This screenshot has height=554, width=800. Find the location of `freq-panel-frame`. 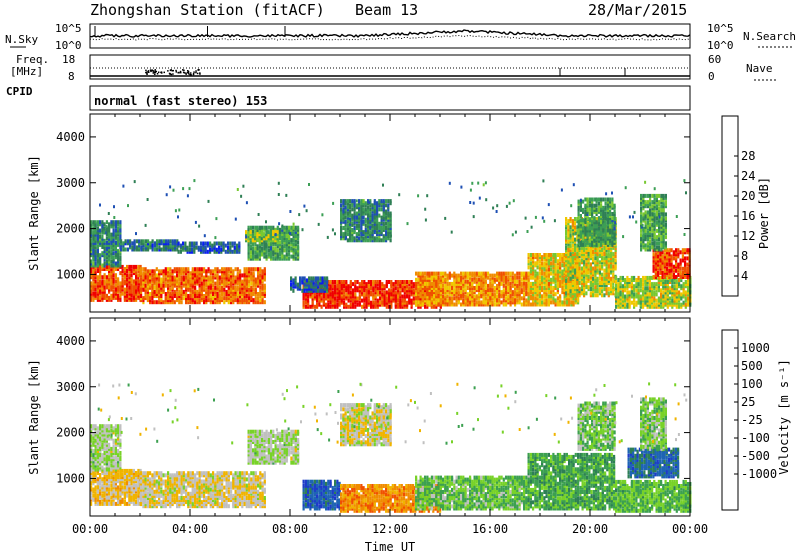

freq-panel-frame is located at coordinates (390, 67).